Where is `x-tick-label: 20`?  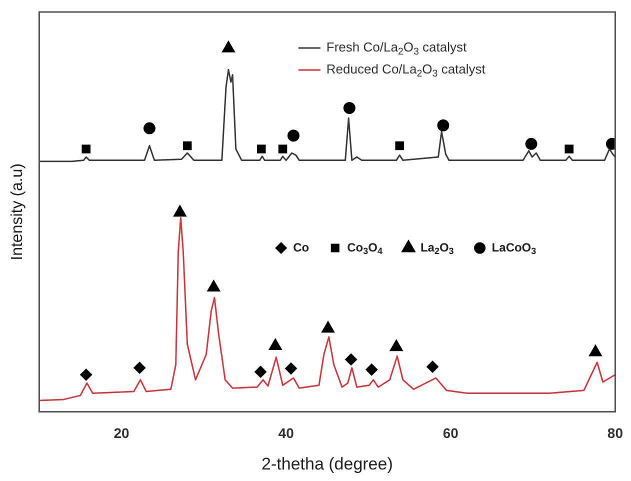 x-tick-label: 20 is located at coordinates (122, 433).